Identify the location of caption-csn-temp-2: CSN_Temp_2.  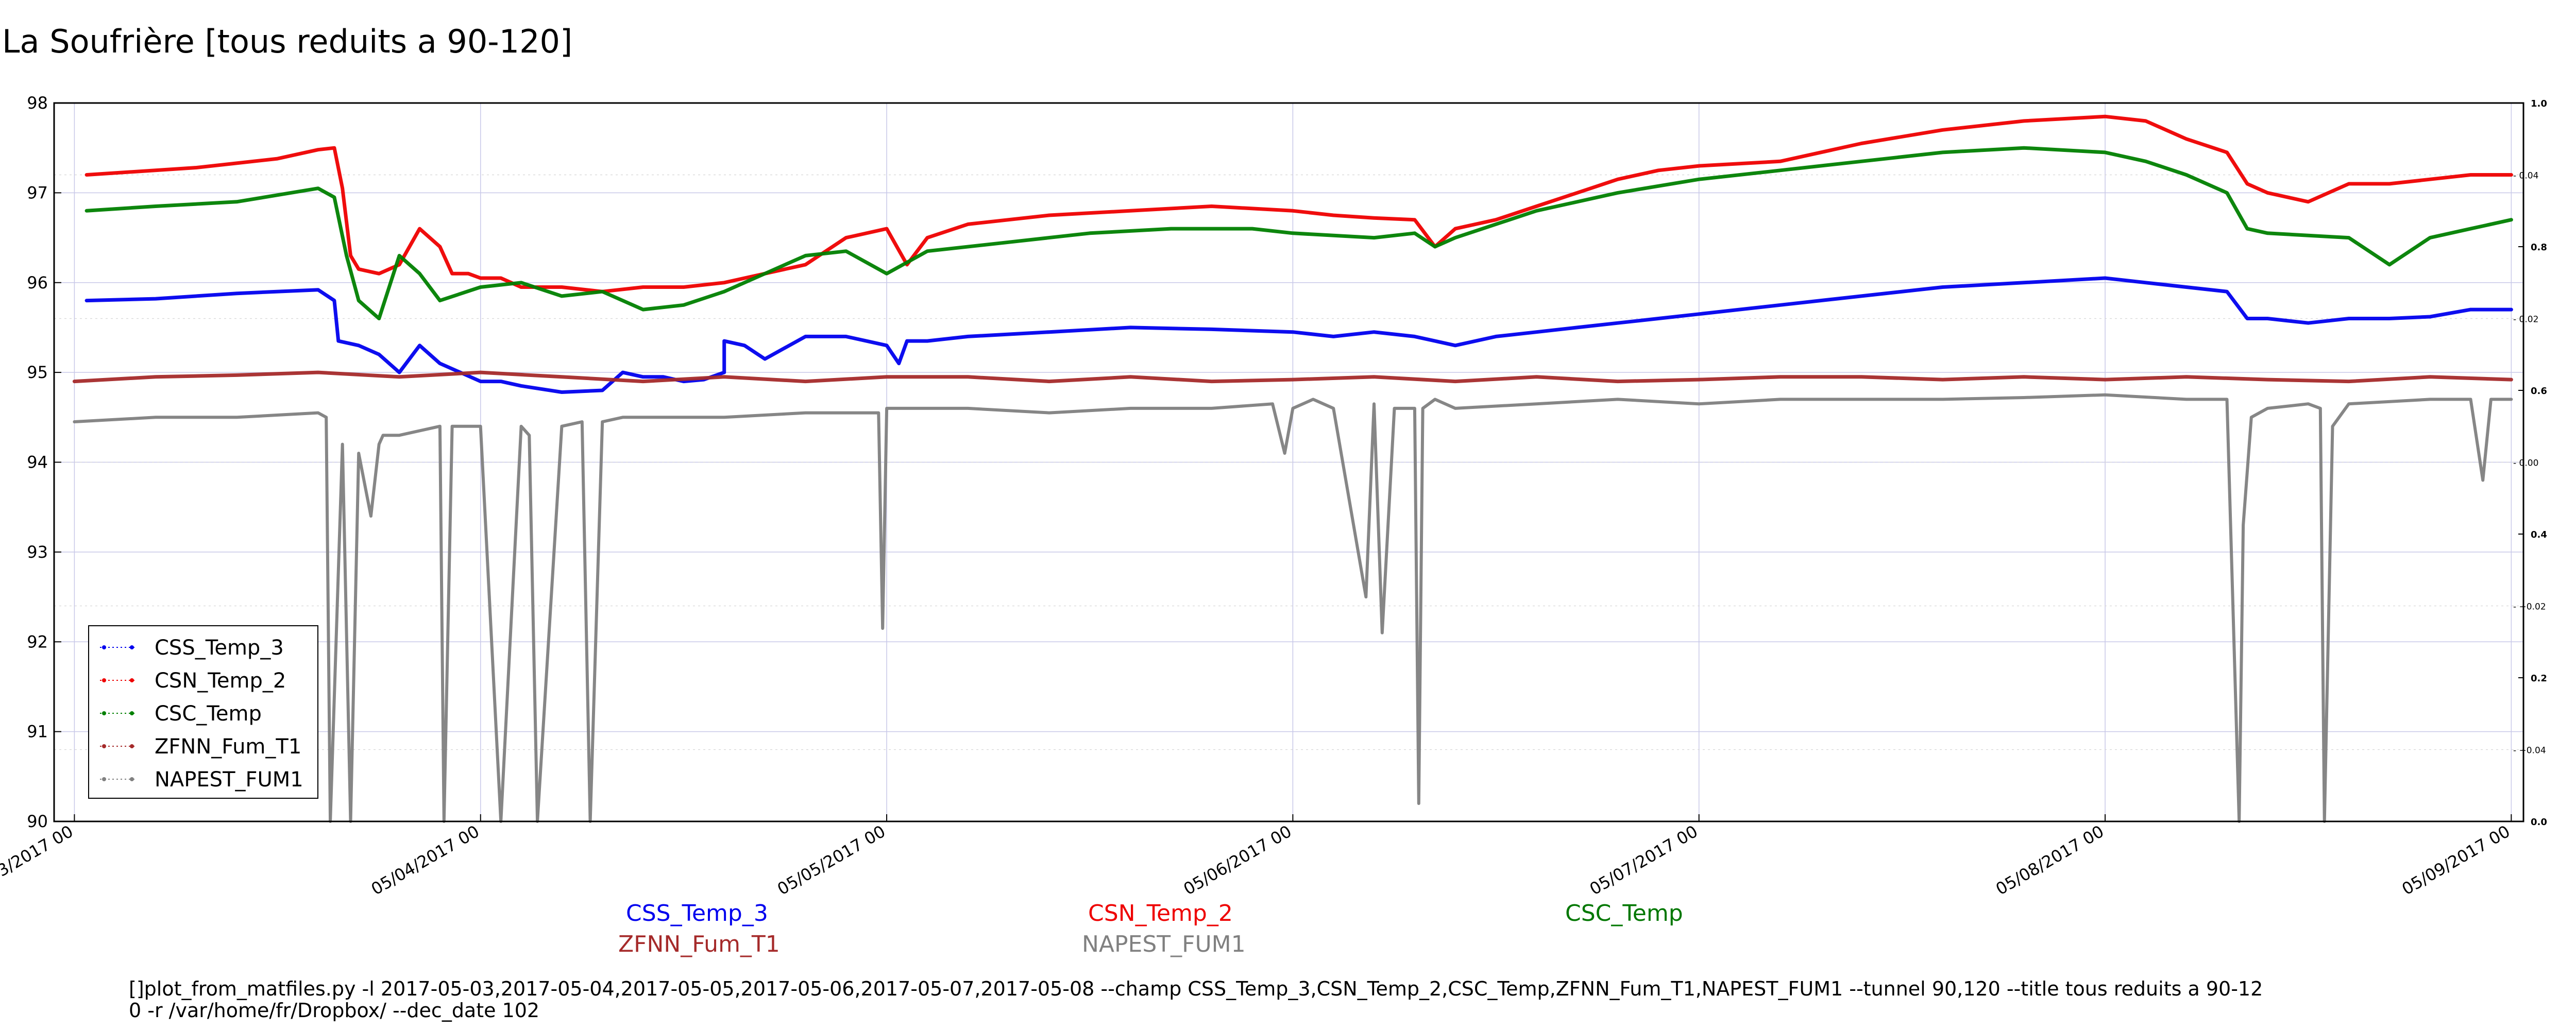
(1160, 913).